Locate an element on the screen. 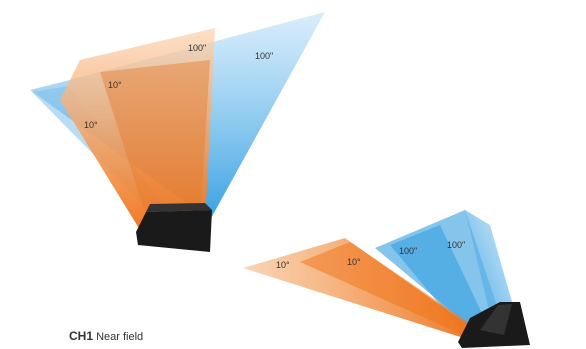 This screenshot has height=349, width=586. label-blue-100-tilted-b: 100" is located at coordinates (456, 245).